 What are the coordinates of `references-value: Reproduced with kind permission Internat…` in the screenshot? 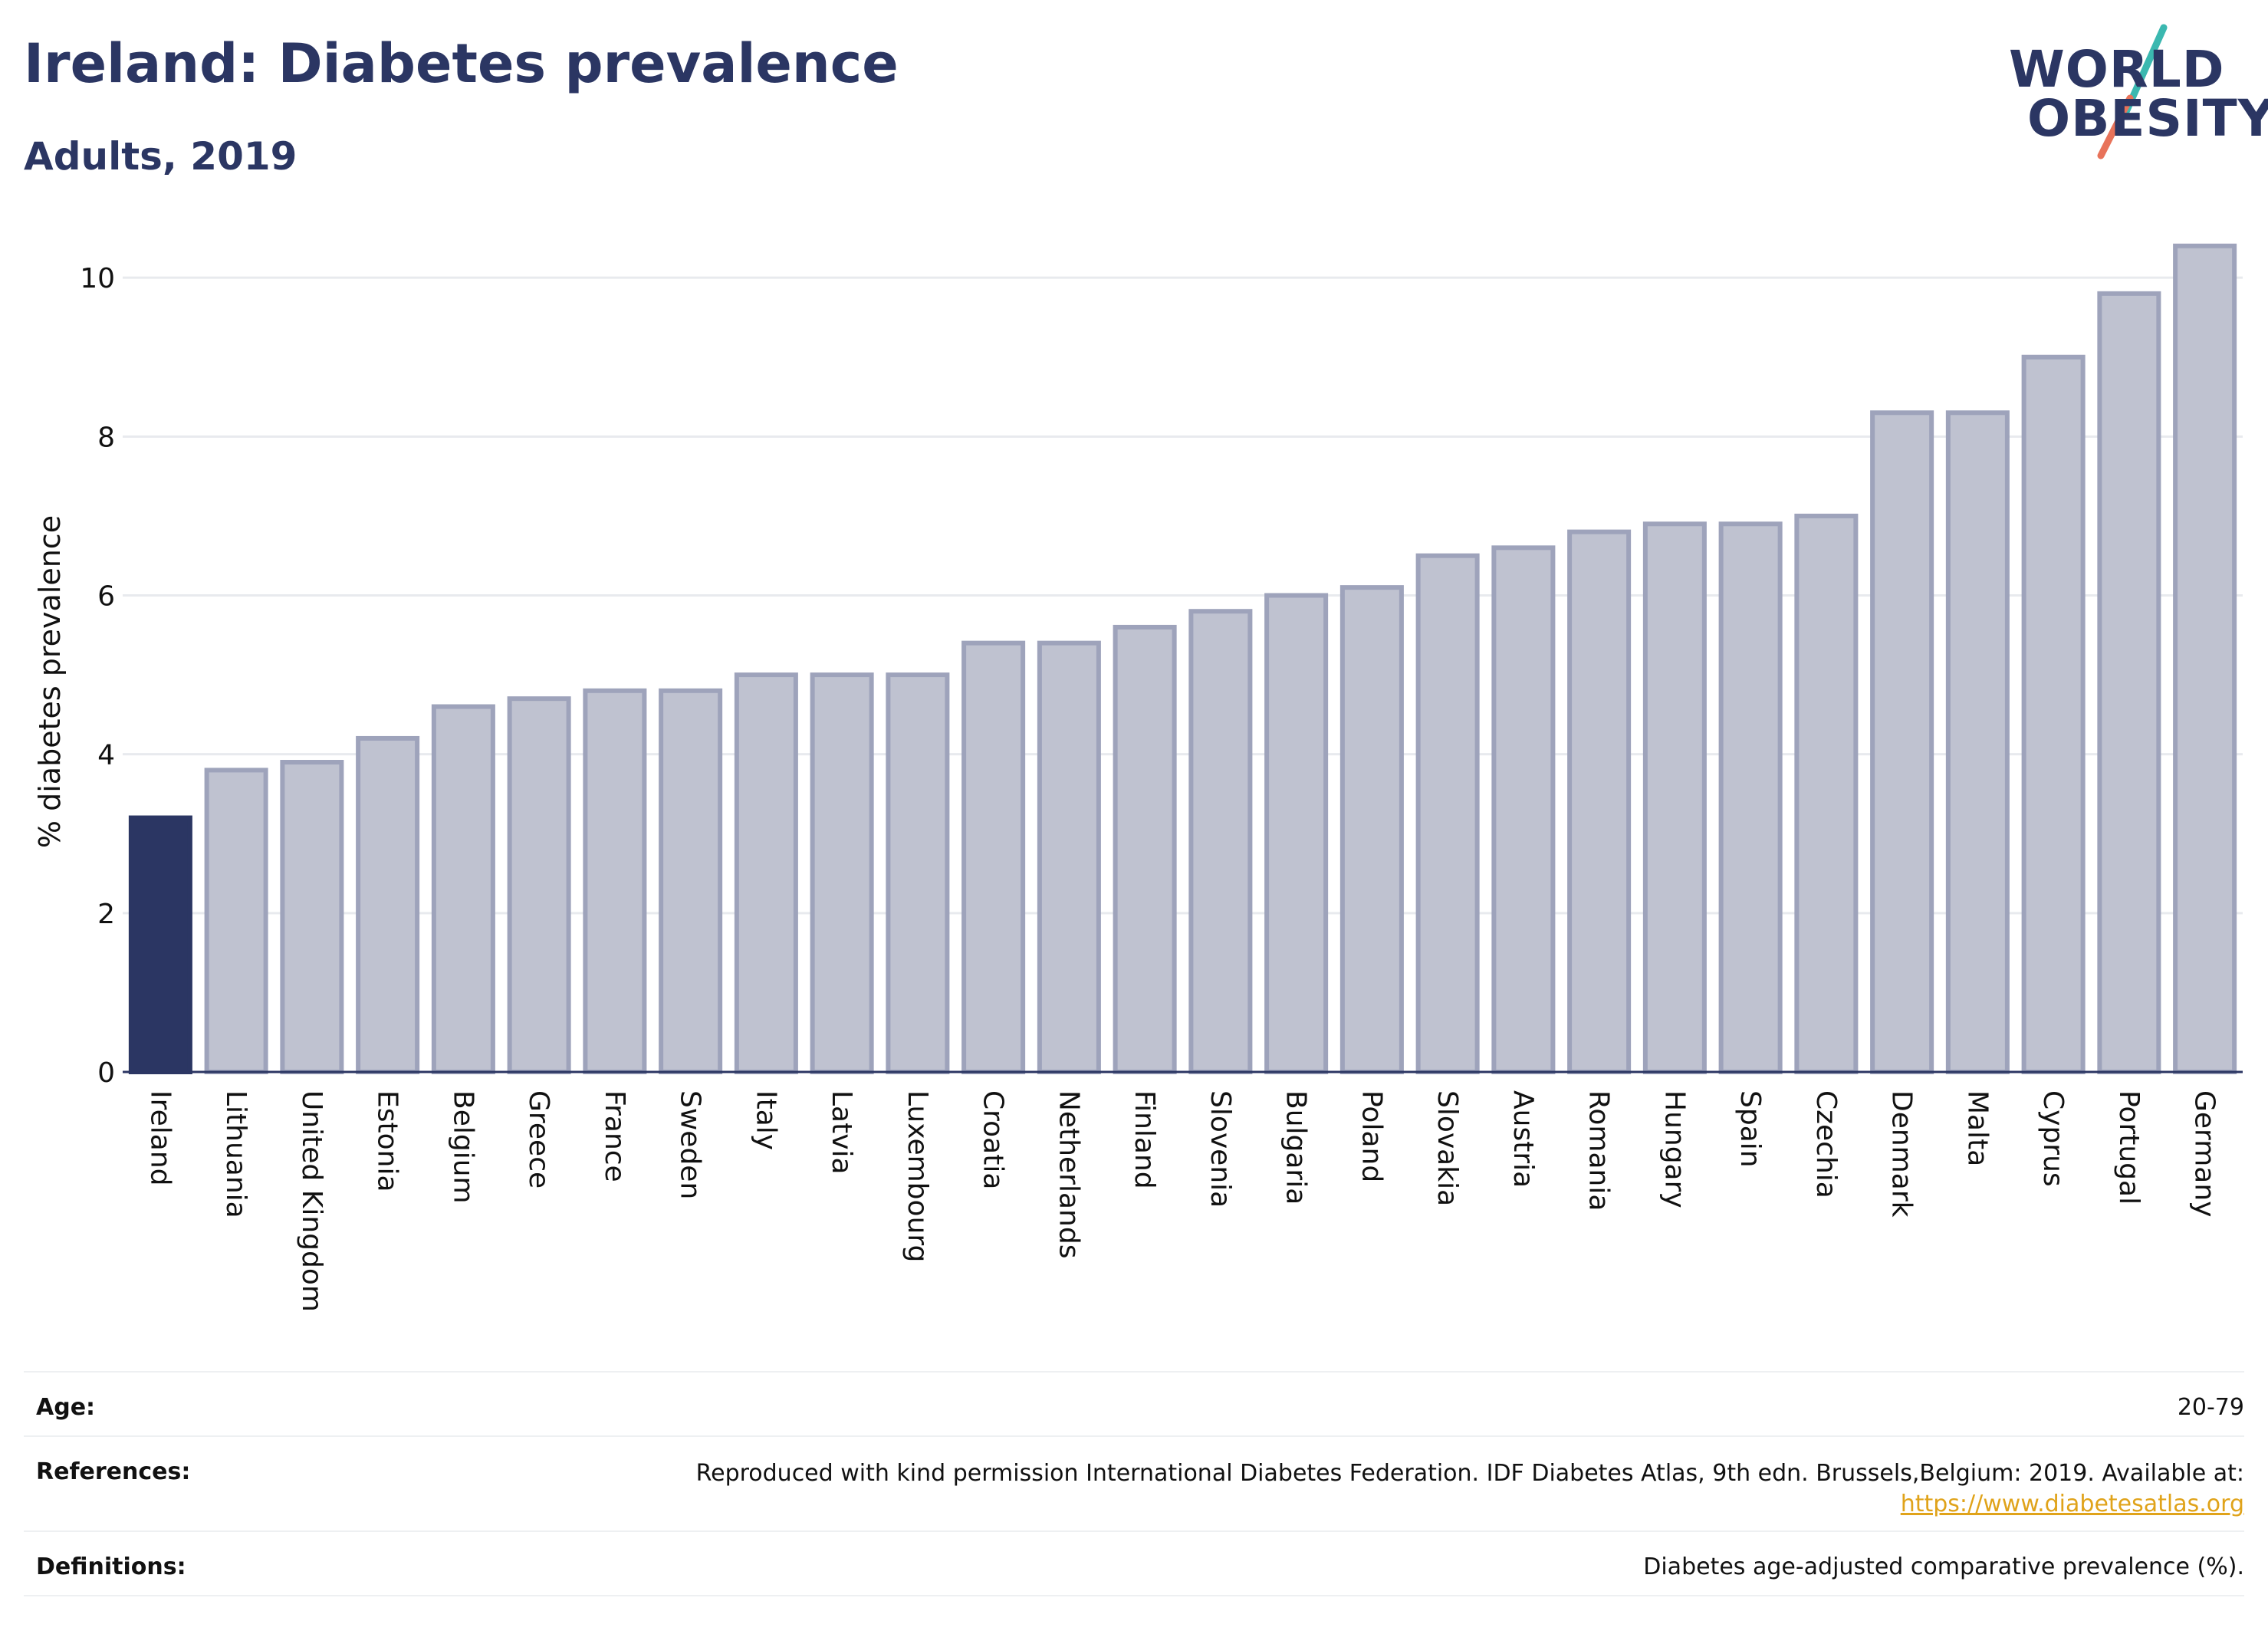 It's located at (1470, 1489).